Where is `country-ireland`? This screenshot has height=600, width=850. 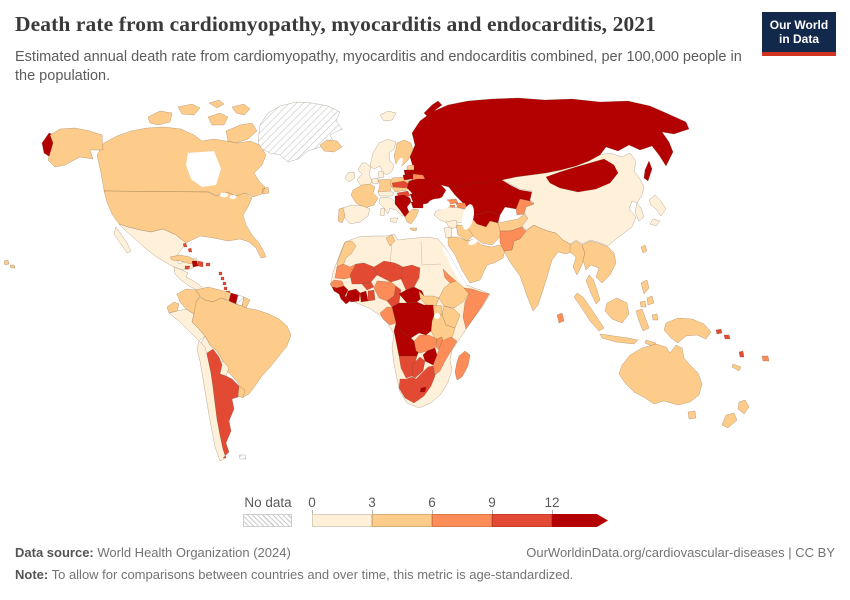
country-ireland is located at coordinates (350, 177).